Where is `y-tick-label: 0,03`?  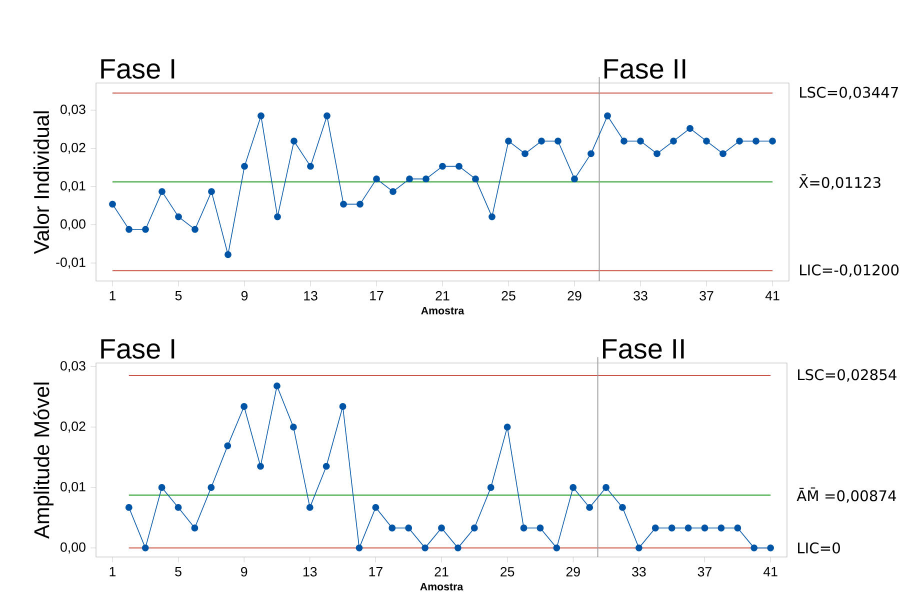
y-tick-label: 0,03 is located at coordinates (73, 110).